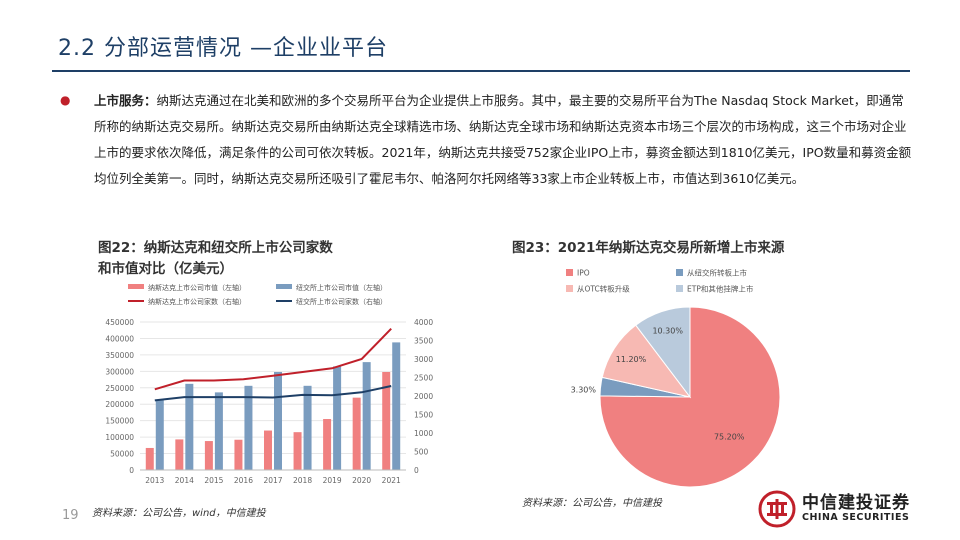 Image resolution: width=960 pixels, height=540 pixels. I want to click on bar-nasdaq-2013, so click(149, 458).